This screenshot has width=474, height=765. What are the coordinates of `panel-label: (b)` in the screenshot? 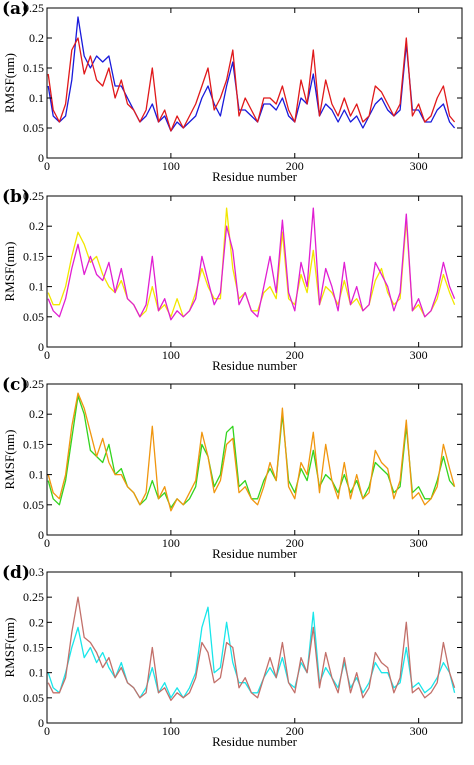 It's located at (16, 197).